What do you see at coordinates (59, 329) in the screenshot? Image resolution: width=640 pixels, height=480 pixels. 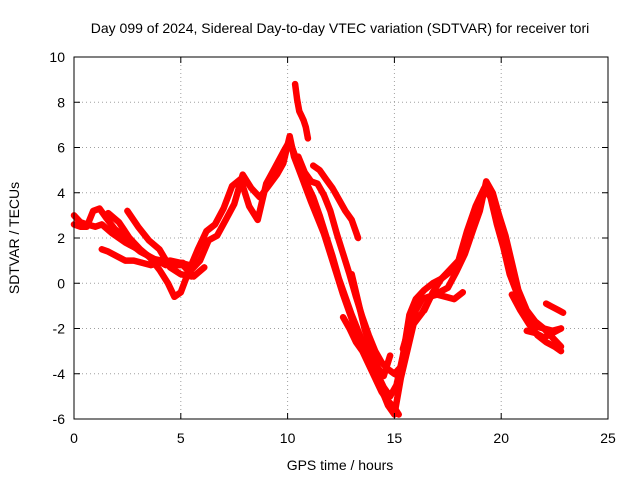 I see `y-tick-label: -2` at bounding box center [59, 329].